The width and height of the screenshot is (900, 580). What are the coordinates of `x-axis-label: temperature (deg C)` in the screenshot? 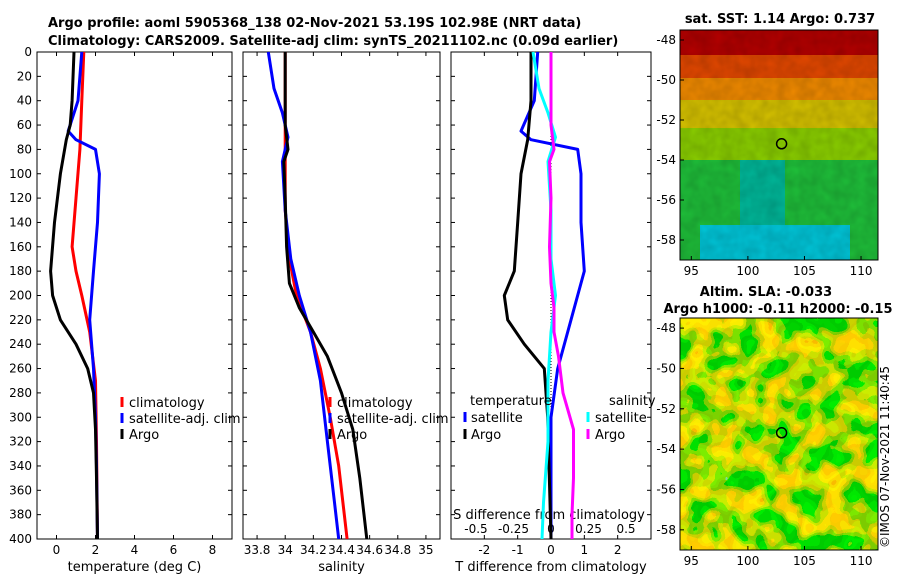 It's located at (135, 567).